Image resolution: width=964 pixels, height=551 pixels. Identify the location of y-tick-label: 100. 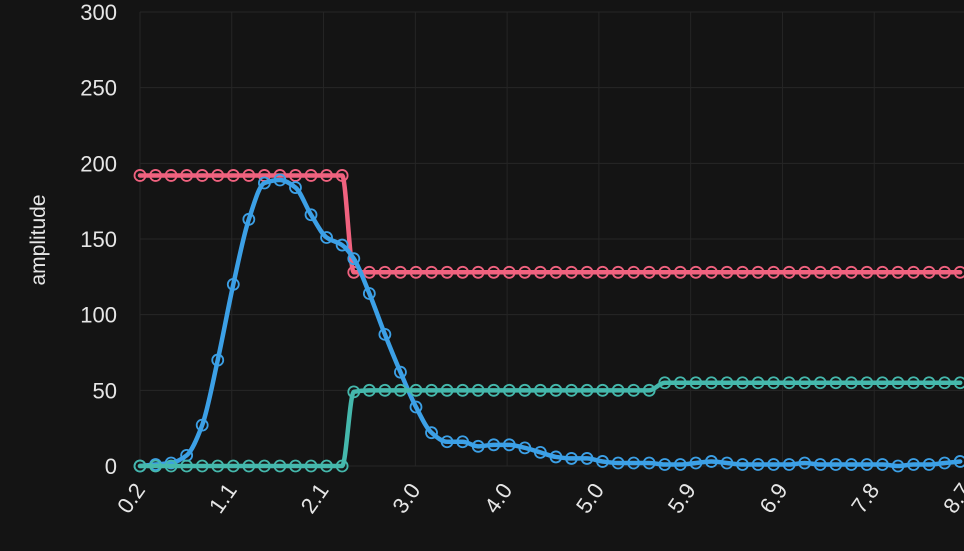
(98, 315).